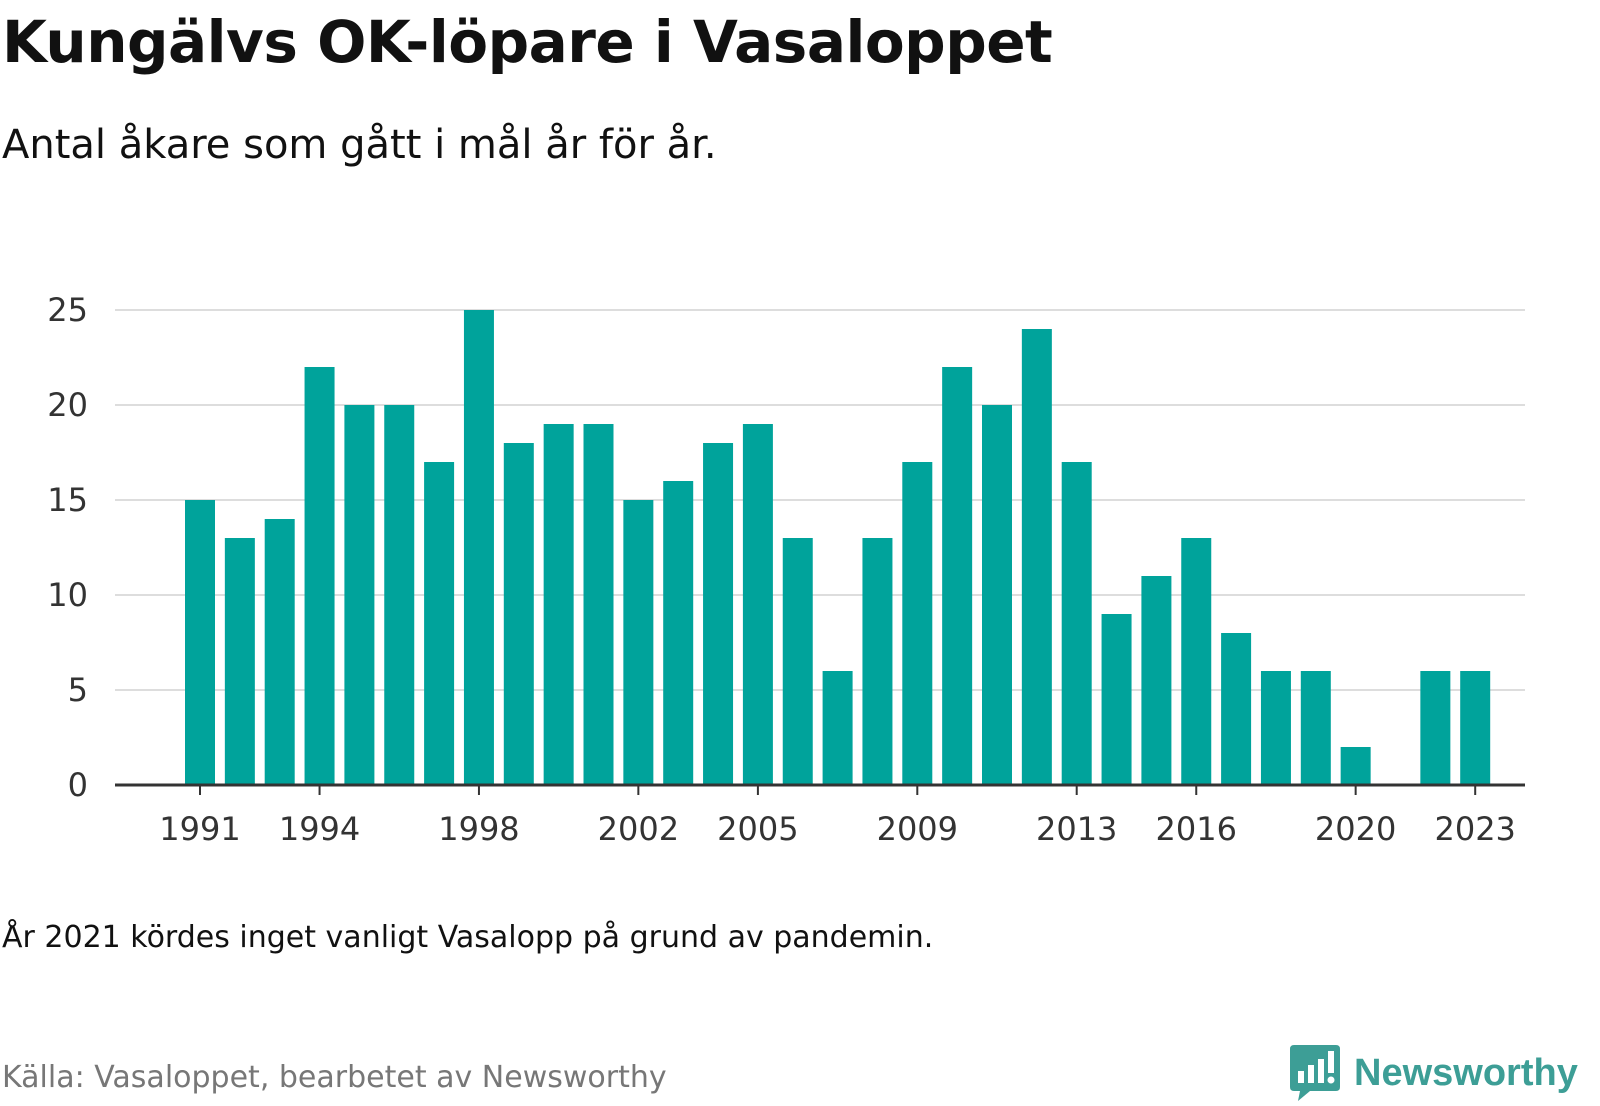 The height and width of the screenshot is (1106, 1600). What do you see at coordinates (78, 690) in the screenshot?
I see `y-tick-label: 5` at bounding box center [78, 690].